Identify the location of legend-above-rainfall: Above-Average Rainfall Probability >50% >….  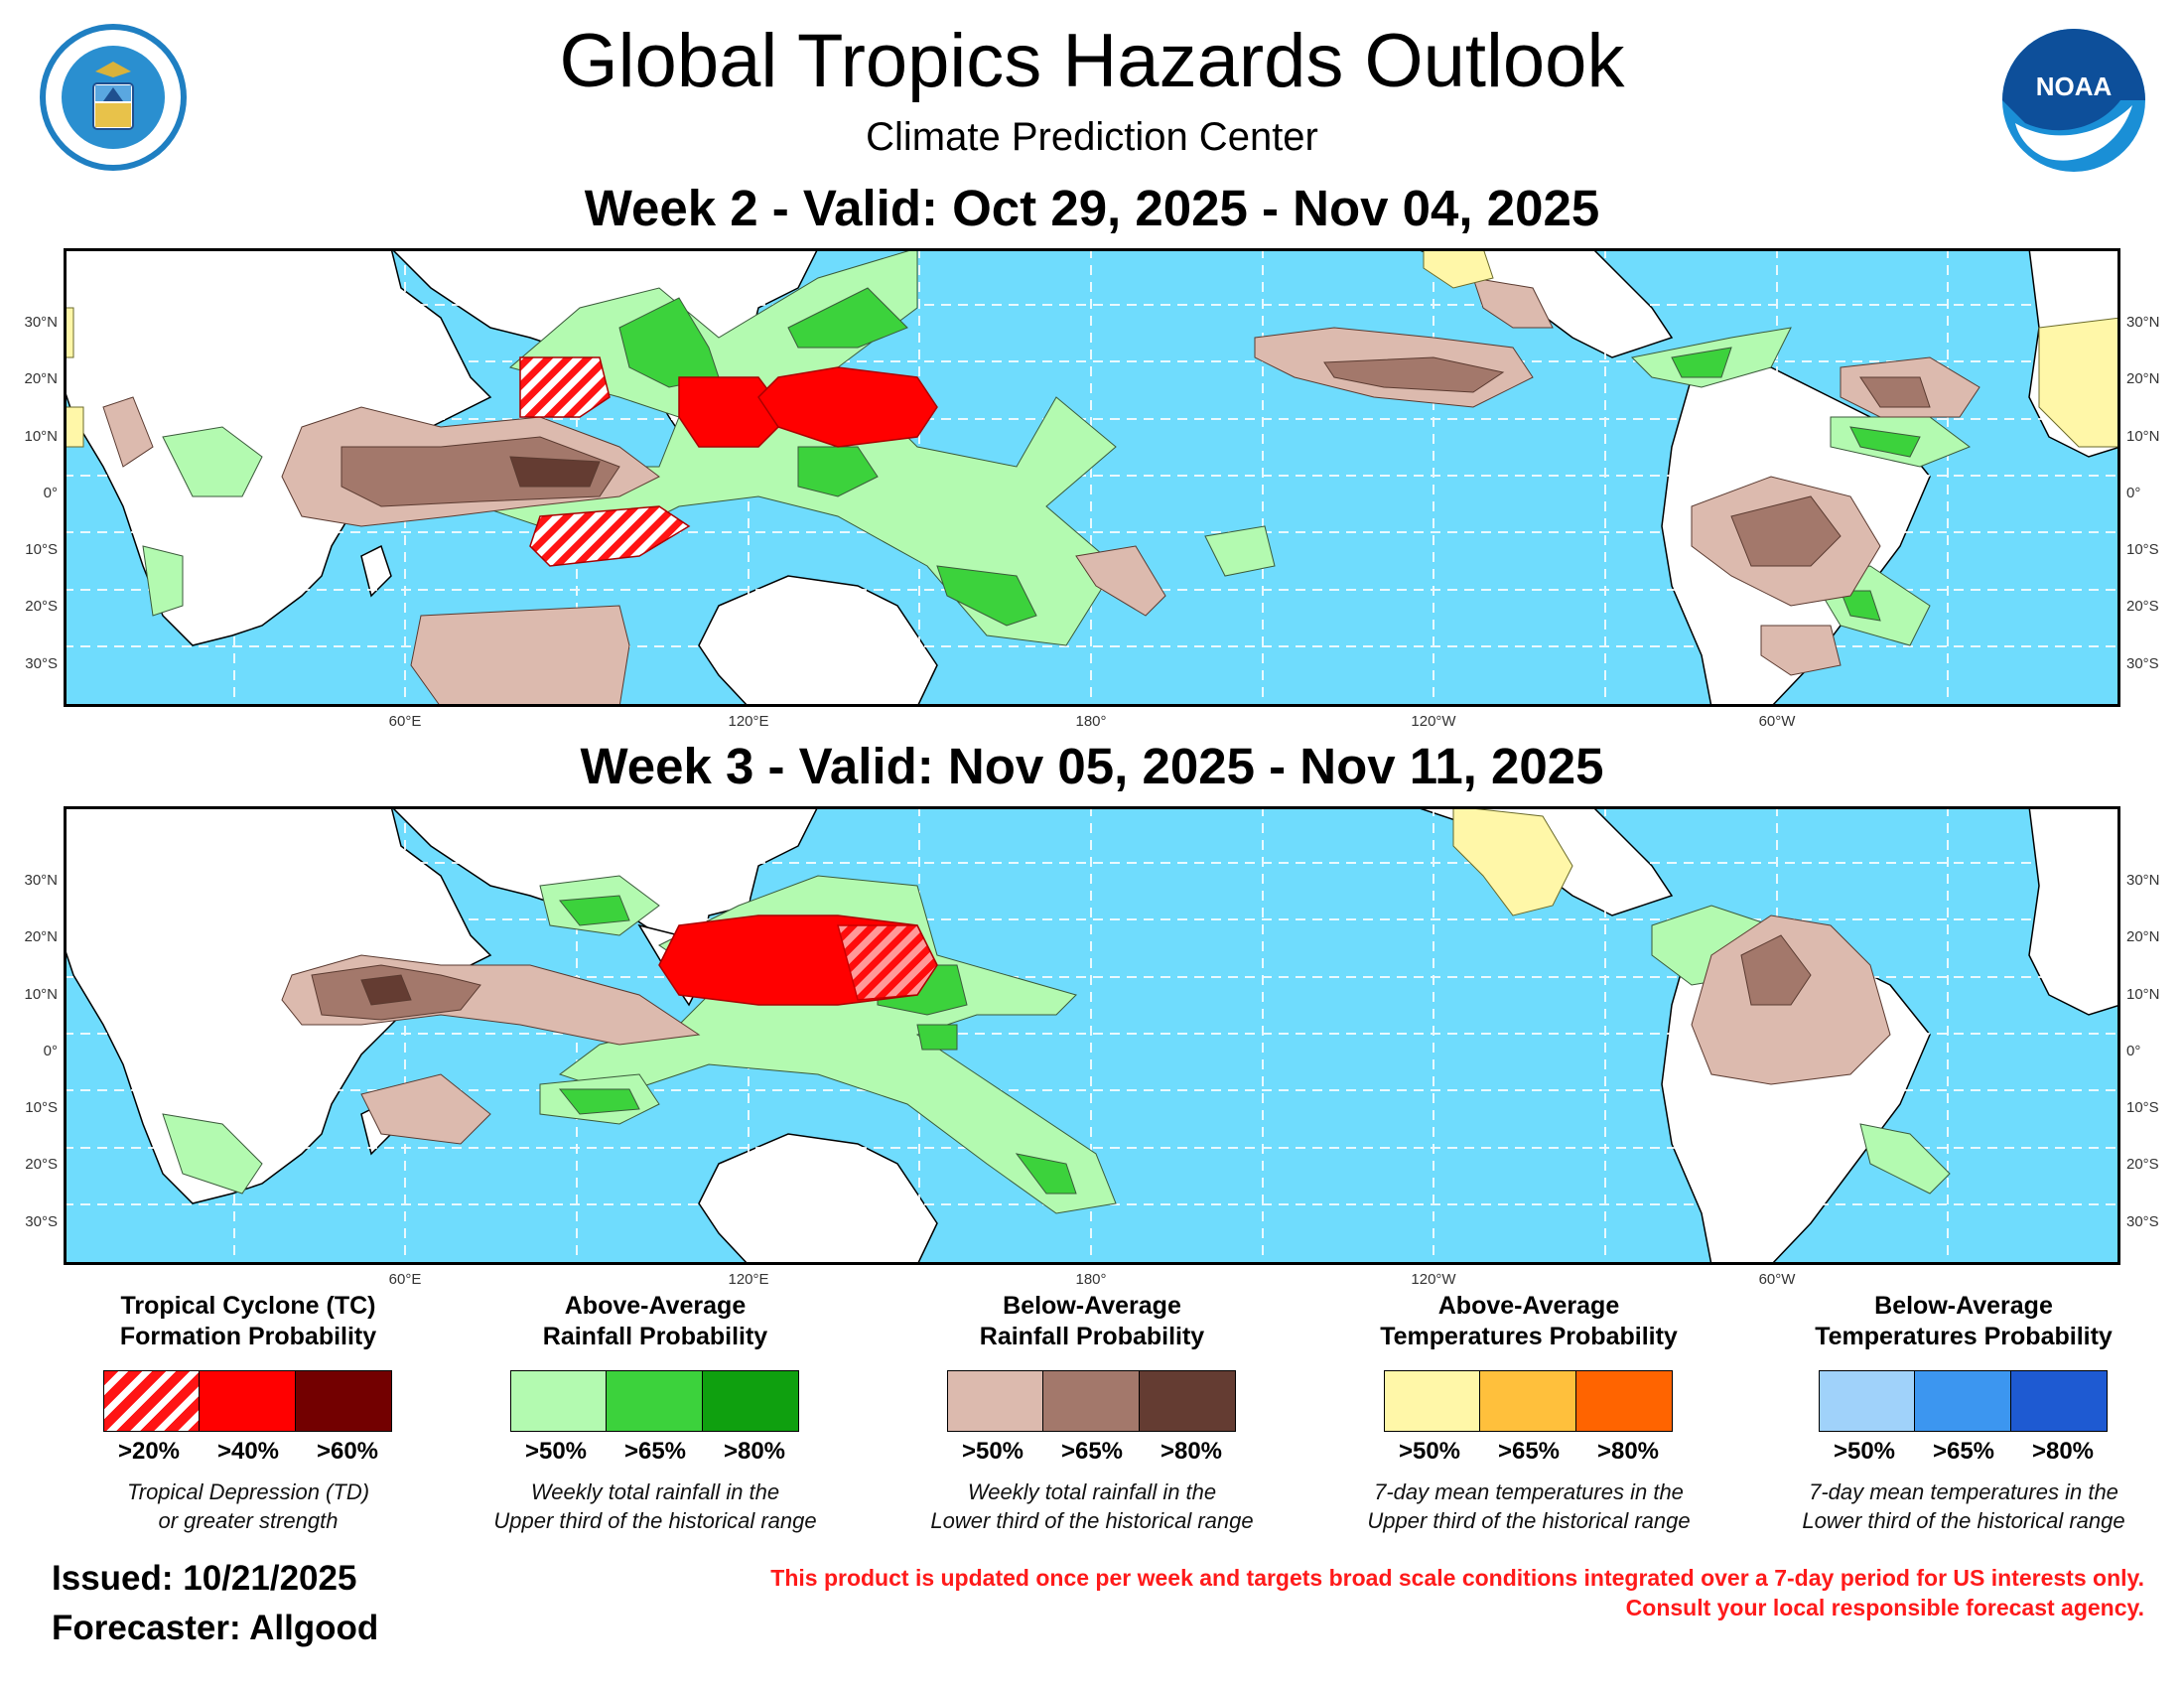
(655, 1413).